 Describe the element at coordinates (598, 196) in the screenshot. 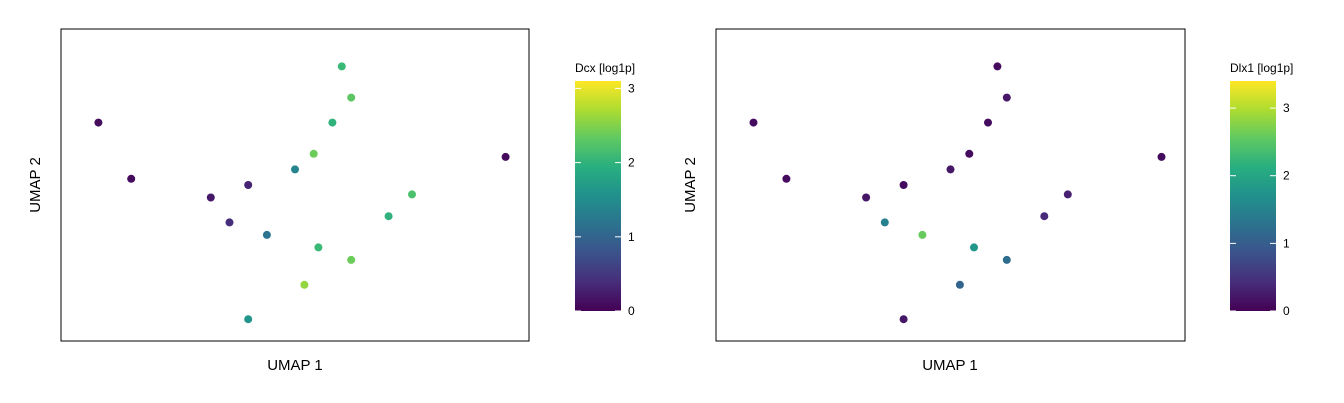

I see `colorbar-gradient-dcx` at that location.